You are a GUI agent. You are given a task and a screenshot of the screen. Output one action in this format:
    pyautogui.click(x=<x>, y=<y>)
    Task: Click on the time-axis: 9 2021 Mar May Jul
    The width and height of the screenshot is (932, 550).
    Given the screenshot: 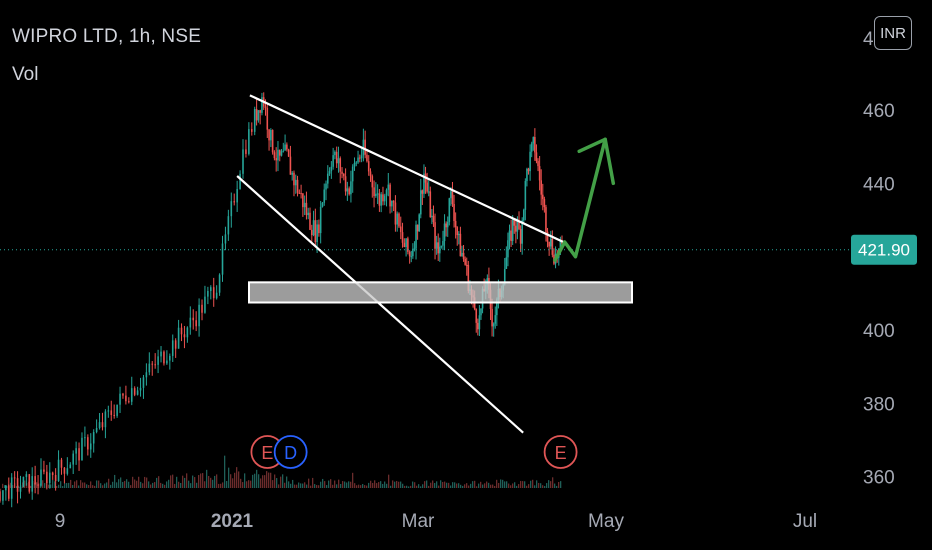 What is the action you would take?
    pyautogui.click(x=436, y=521)
    